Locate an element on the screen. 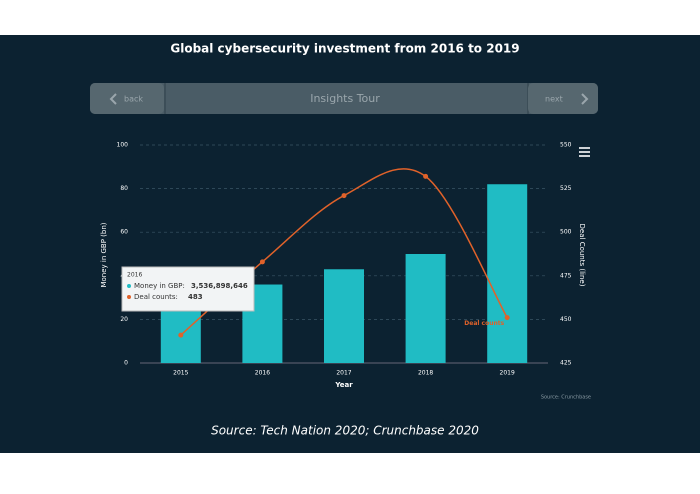 The width and height of the screenshot is (700, 494). x-tick-label: 2018 is located at coordinates (425, 373).